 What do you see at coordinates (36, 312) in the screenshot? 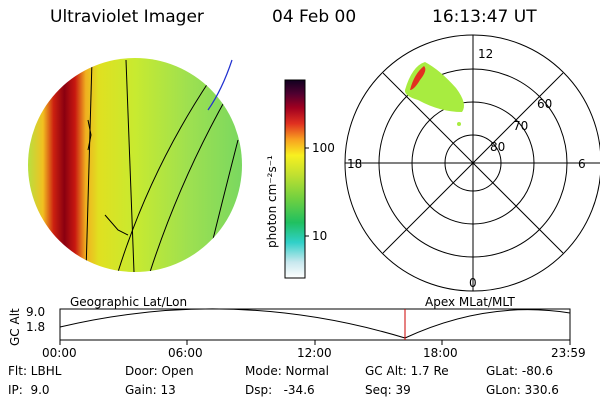
I see `timeline-y-tick: 9.0` at bounding box center [36, 312].